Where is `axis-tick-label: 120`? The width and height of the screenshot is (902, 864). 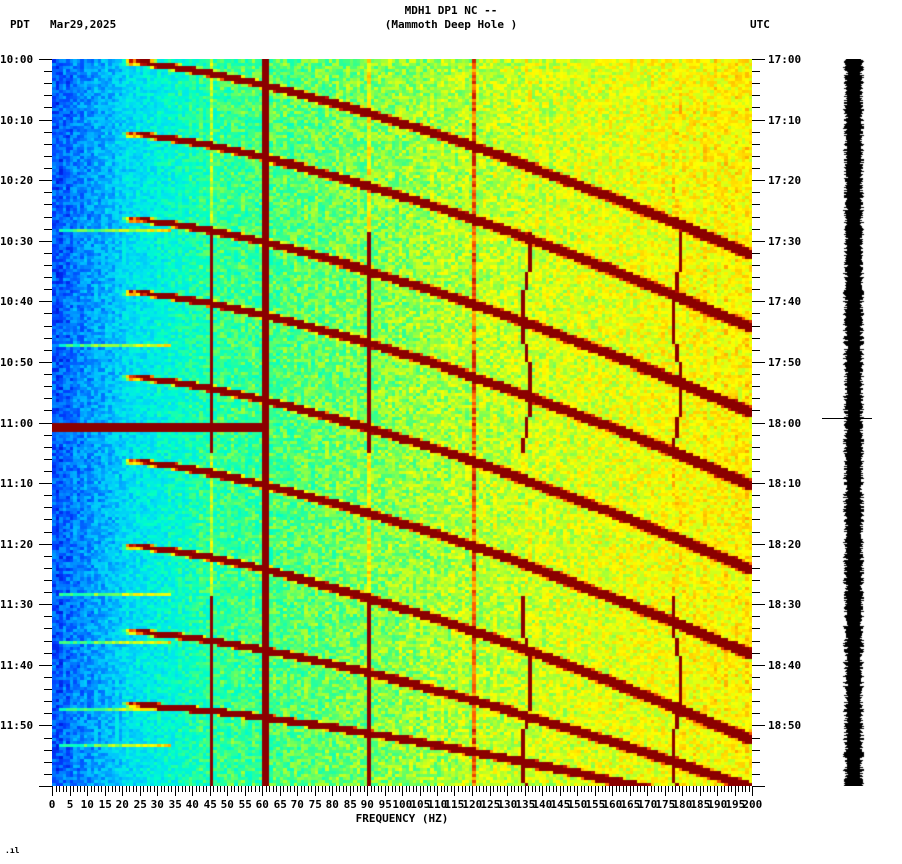 axis-tick-label: 120 is located at coordinates (472, 804).